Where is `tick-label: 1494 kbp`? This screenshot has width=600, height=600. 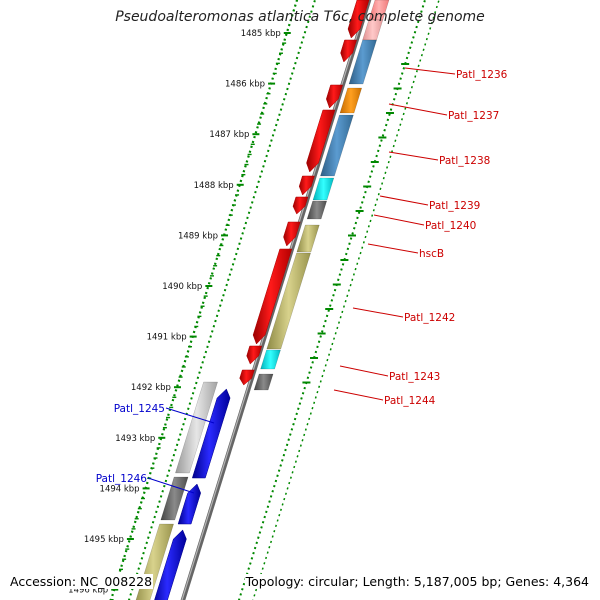
tick-label: 1494 kbp is located at coordinates (120, 489).